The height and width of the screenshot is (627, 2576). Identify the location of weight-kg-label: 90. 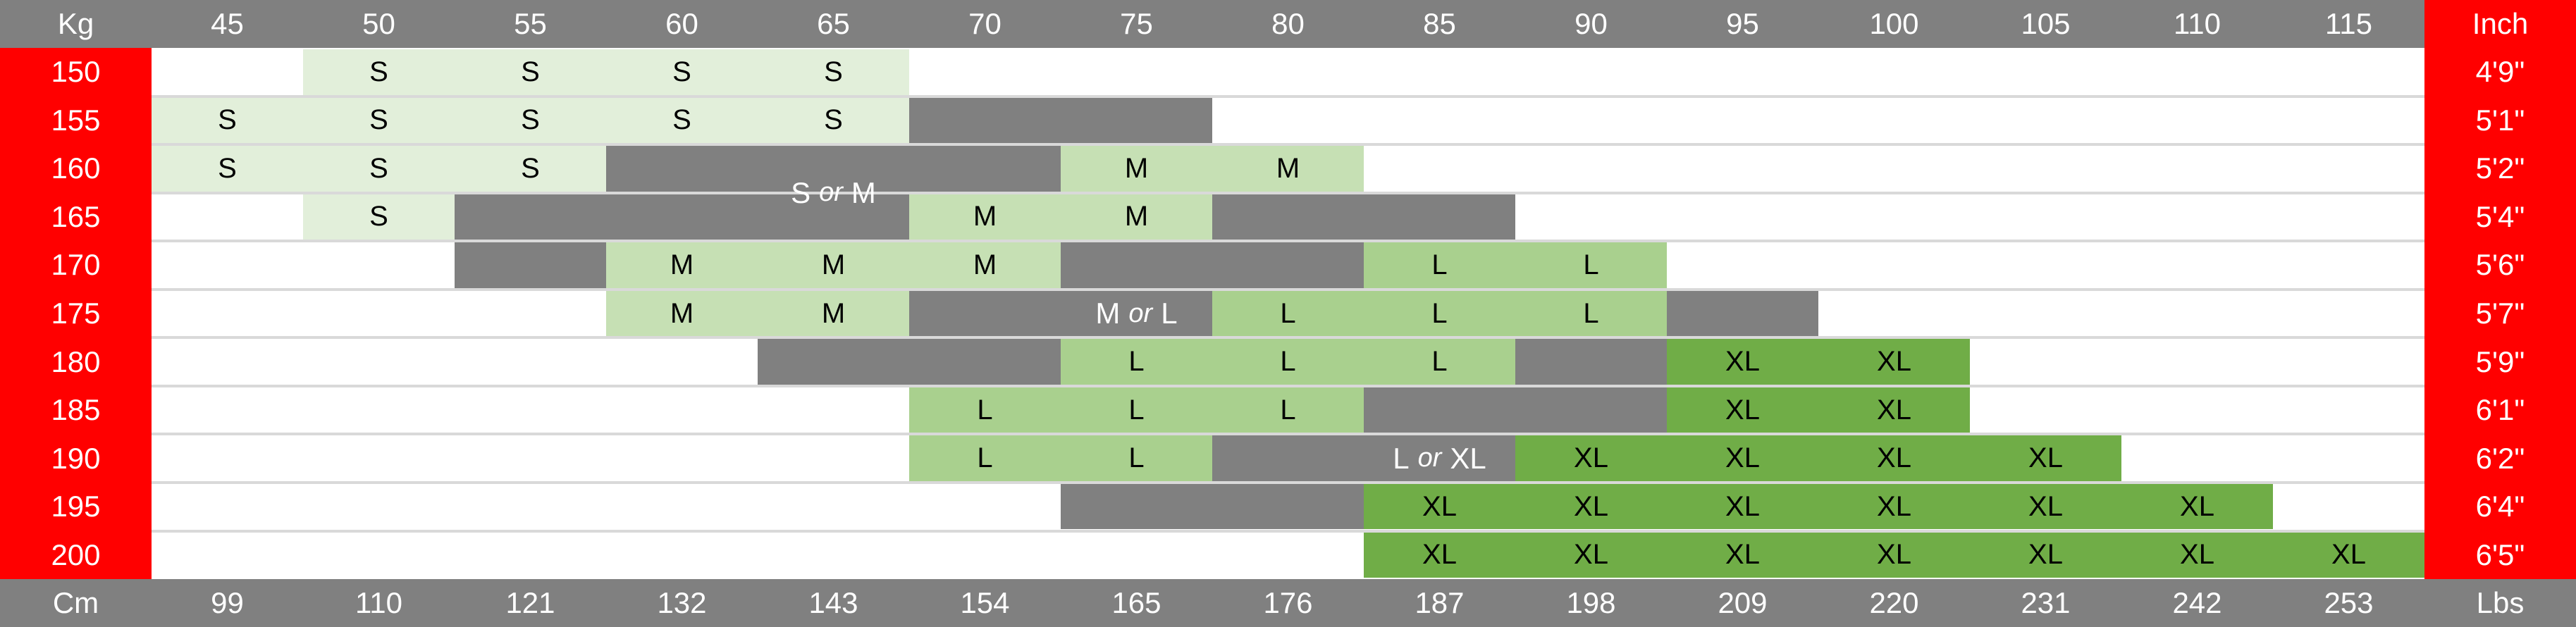
(1591, 23).